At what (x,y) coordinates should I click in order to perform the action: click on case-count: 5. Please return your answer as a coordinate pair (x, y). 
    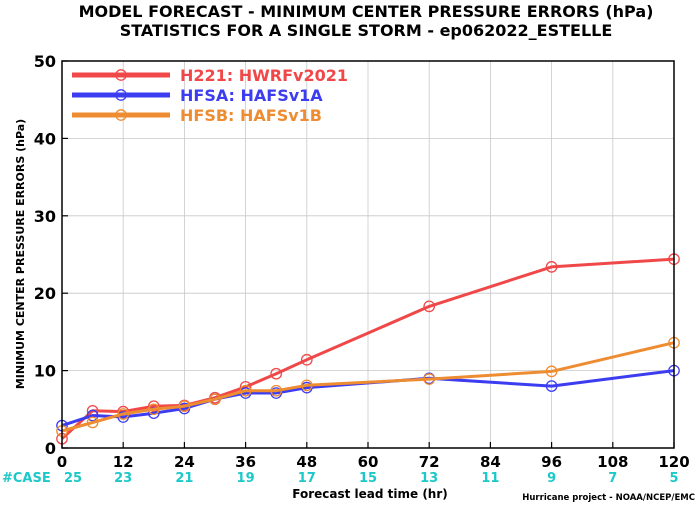
    Looking at the image, I should click on (673, 478).